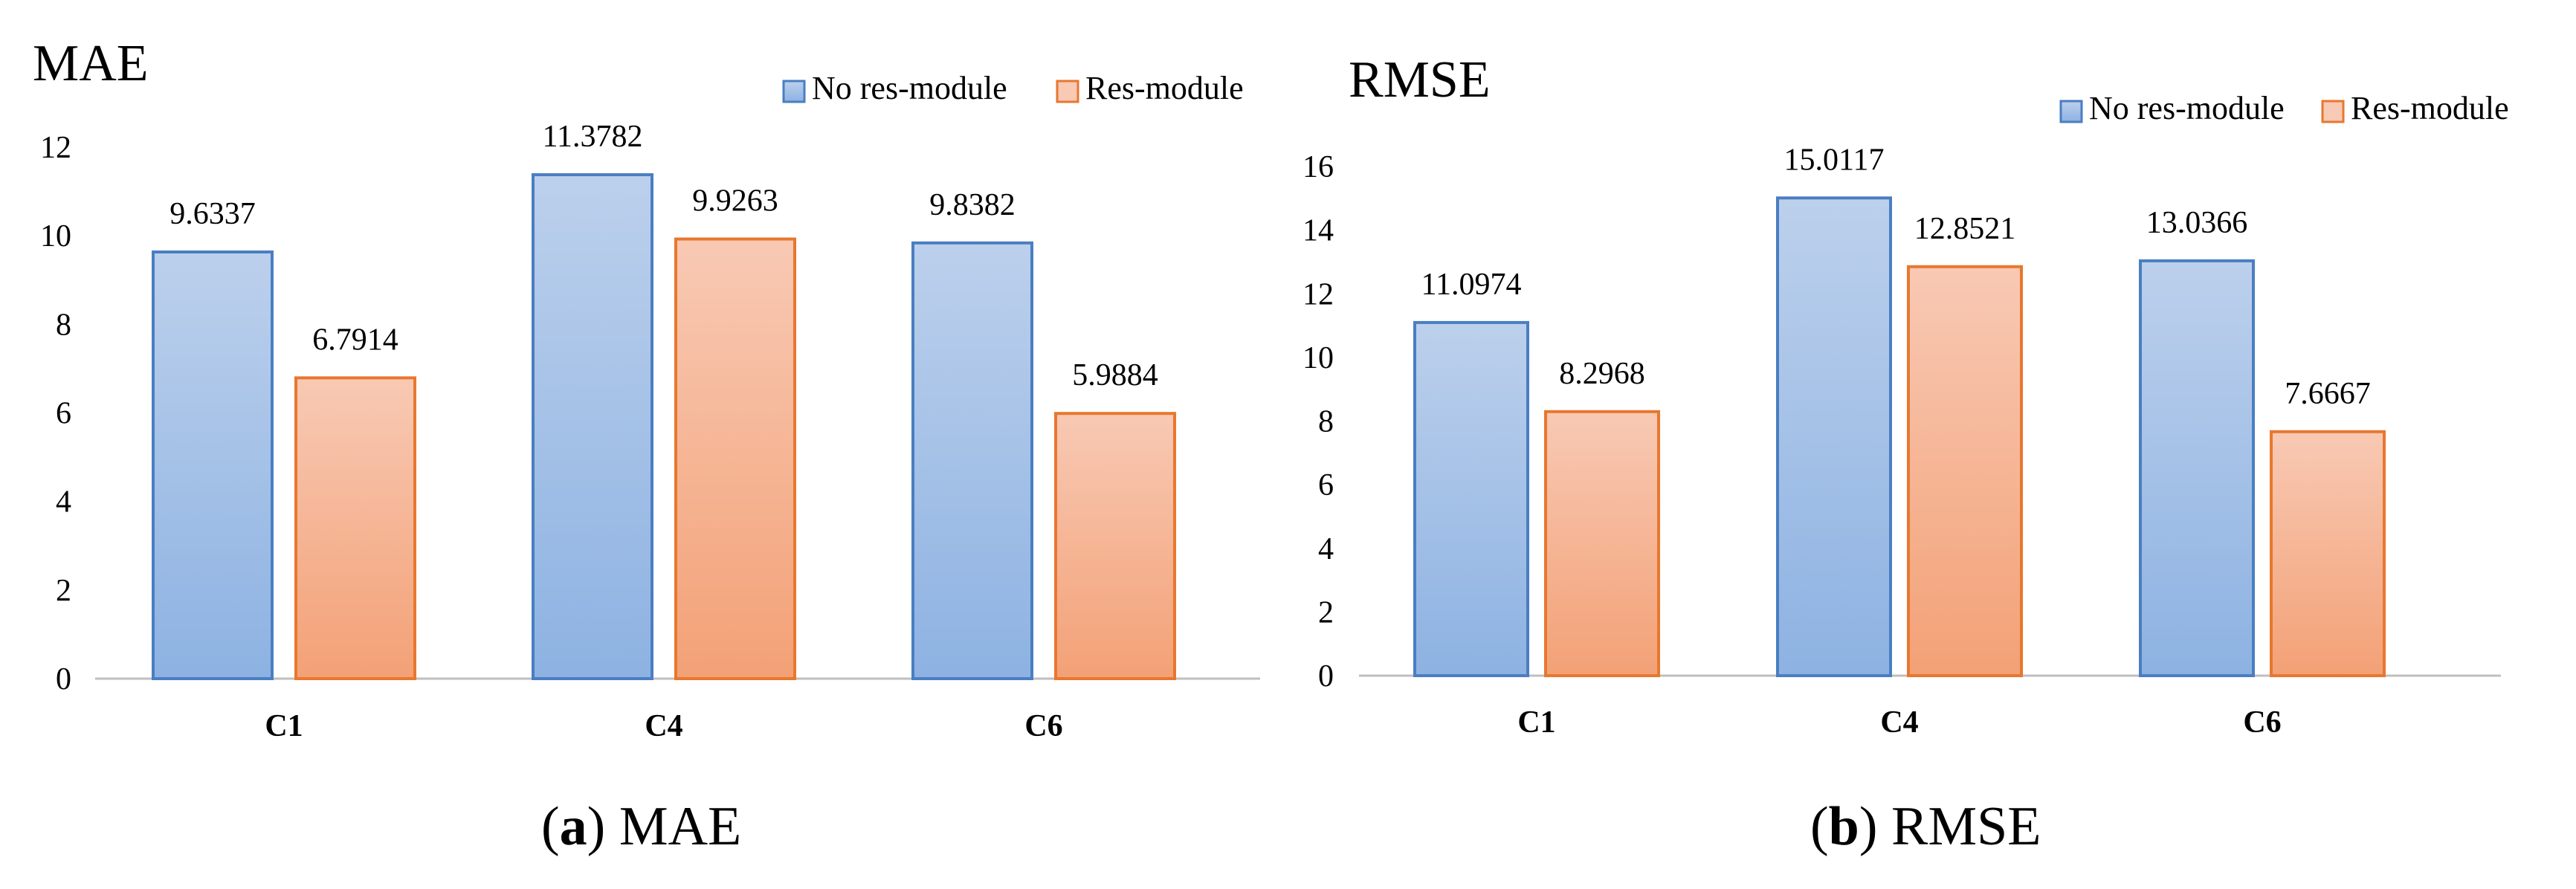 The width and height of the screenshot is (2576, 889). I want to click on y-tick-label: 16, so click(1318, 167).